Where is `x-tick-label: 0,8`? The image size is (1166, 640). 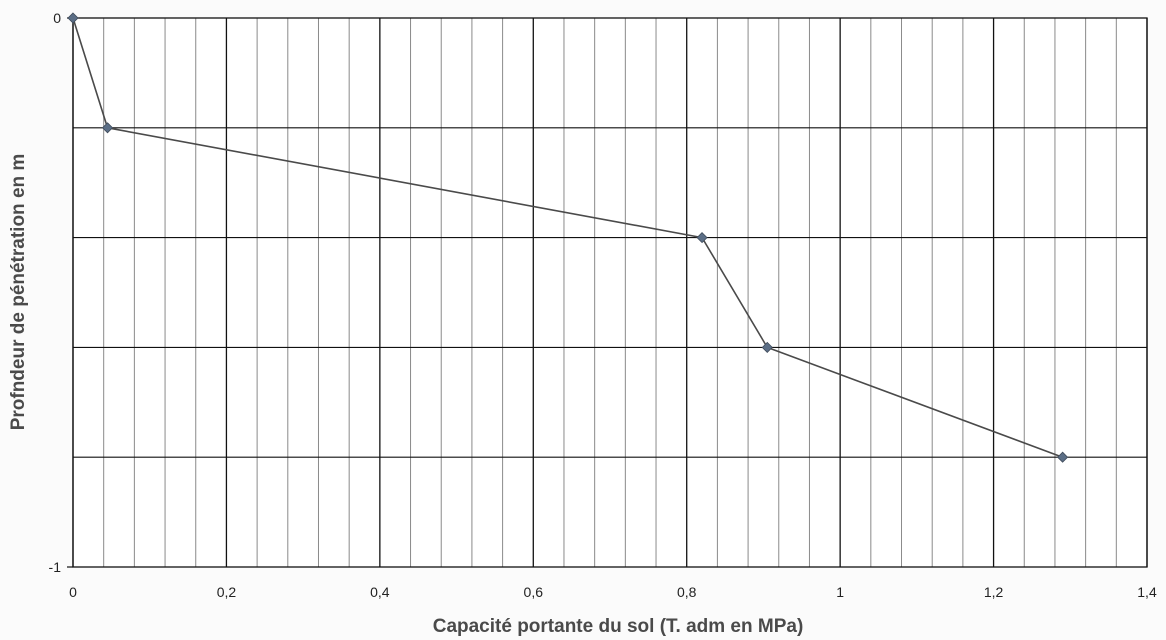 x-tick-label: 0,8 is located at coordinates (687, 592).